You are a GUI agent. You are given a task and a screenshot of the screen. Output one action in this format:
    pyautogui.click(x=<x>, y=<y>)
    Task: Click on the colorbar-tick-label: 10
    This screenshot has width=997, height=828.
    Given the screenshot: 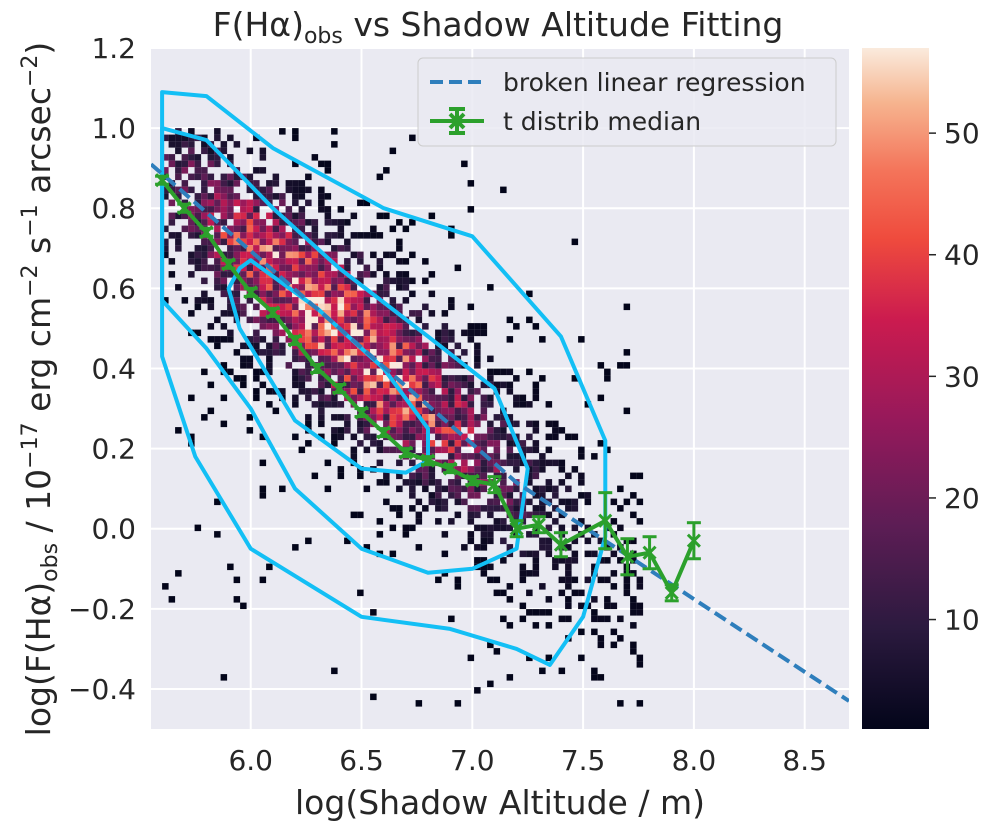 What is the action you would take?
    pyautogui.click(x=962, y=620)
    